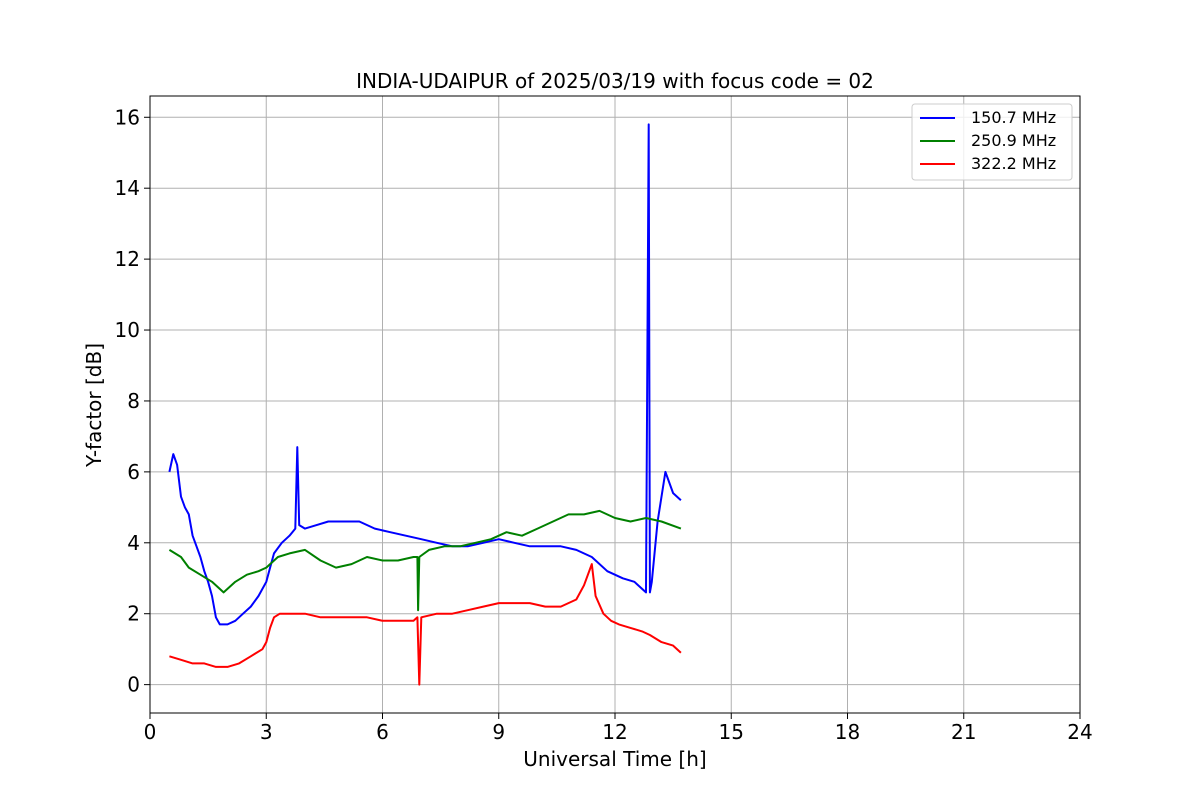  I want to click on x-tick-label: 24, so click(1079, 732).